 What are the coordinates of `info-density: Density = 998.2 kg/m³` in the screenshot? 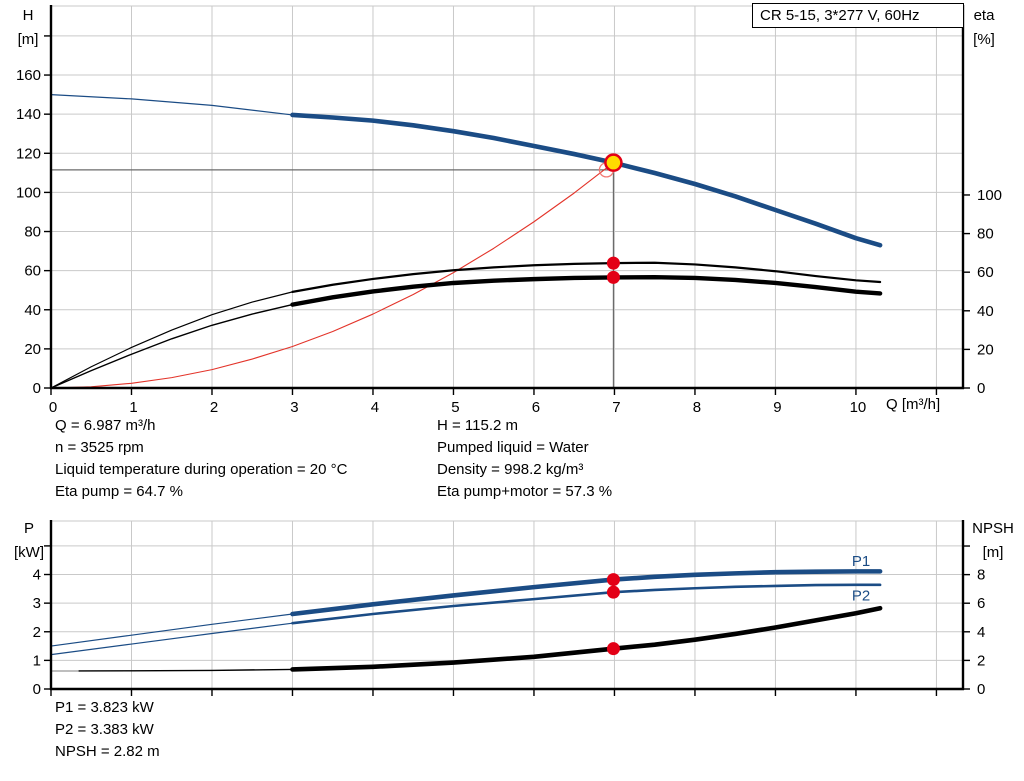 It's located at (510, 469).